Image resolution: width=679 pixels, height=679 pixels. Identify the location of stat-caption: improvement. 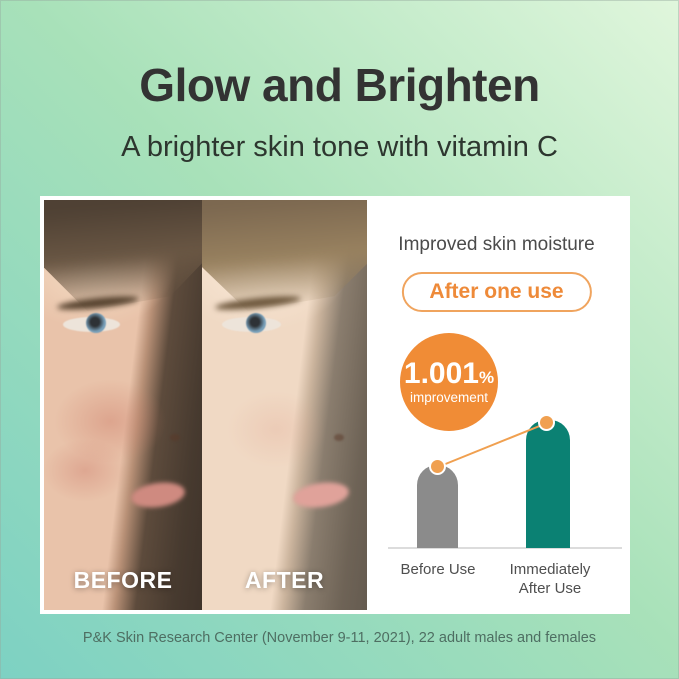
(449, 397).